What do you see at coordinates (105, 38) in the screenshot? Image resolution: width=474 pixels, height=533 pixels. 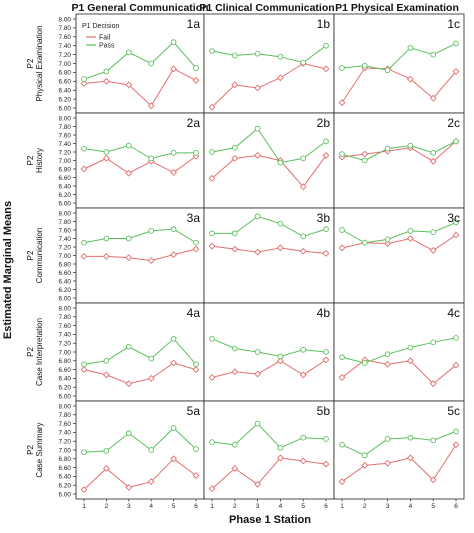 I see `legend-fail-label: Fail` at bounding box center [105, 38].